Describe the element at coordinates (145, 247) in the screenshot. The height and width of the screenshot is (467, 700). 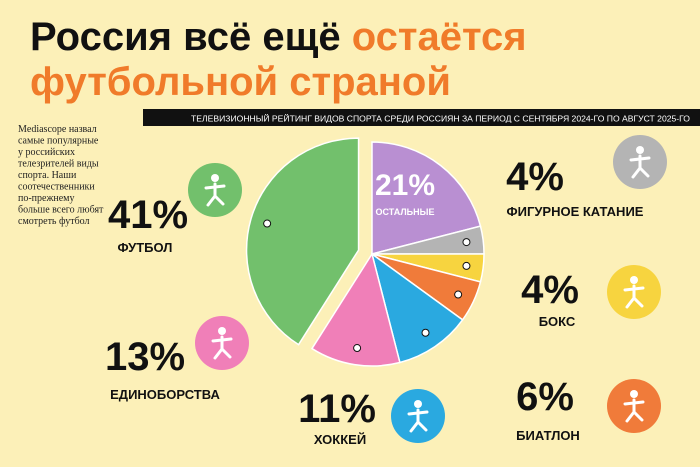
I see `category-label: ФУТБОЛ` at that location.